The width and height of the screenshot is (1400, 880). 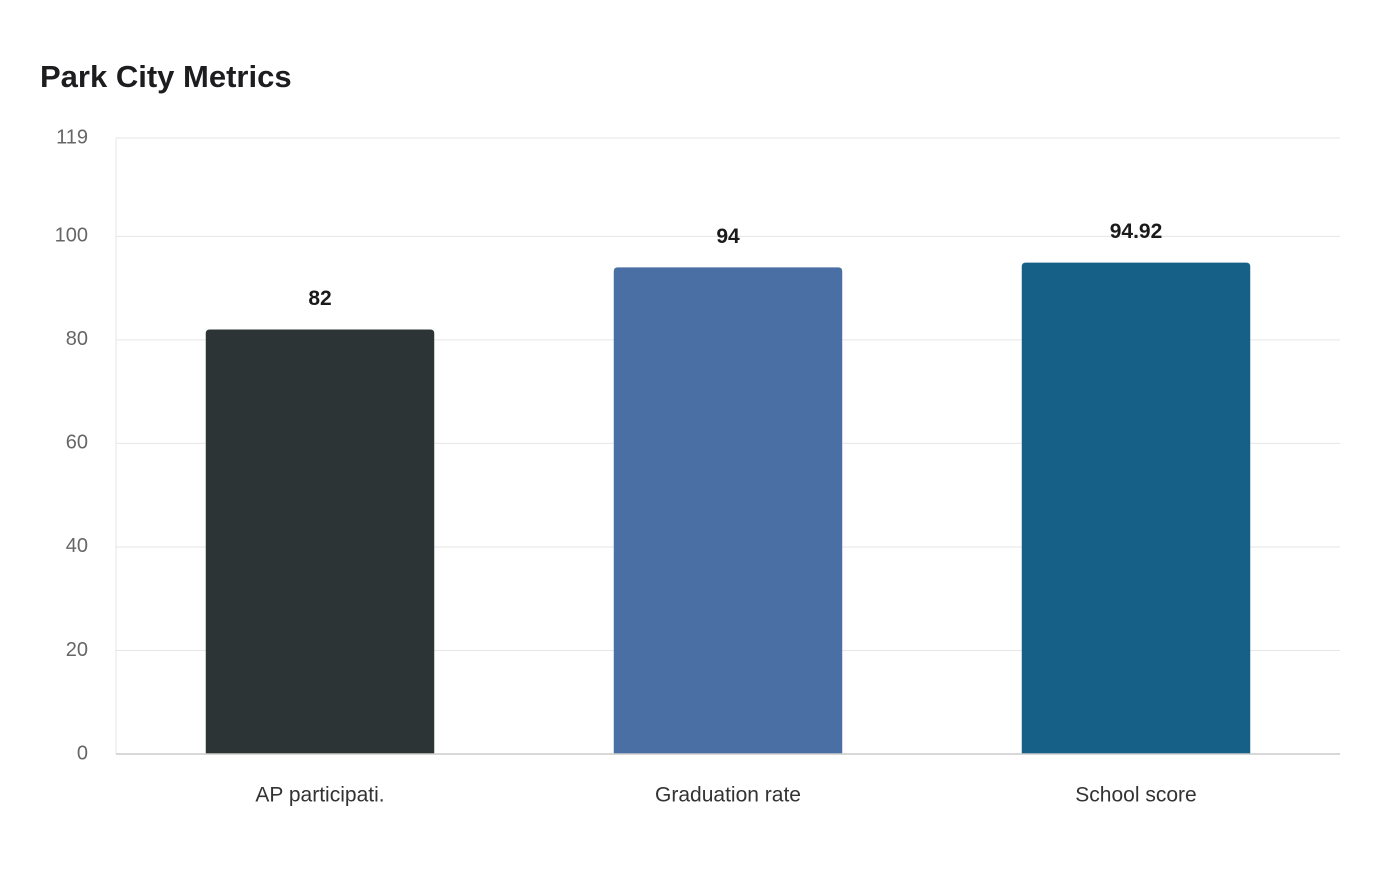 I want to click on data-label: 82, so click(x=319, y=298).